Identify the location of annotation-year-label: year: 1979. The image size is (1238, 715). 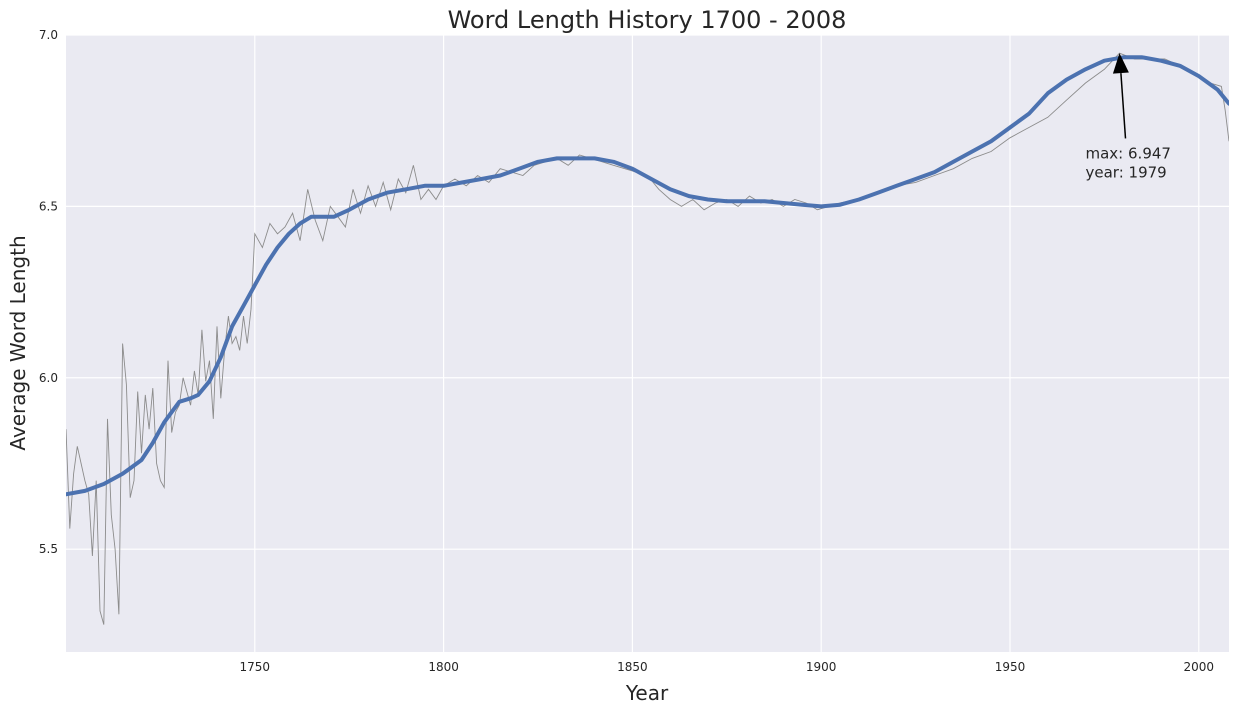
(1126, 172).